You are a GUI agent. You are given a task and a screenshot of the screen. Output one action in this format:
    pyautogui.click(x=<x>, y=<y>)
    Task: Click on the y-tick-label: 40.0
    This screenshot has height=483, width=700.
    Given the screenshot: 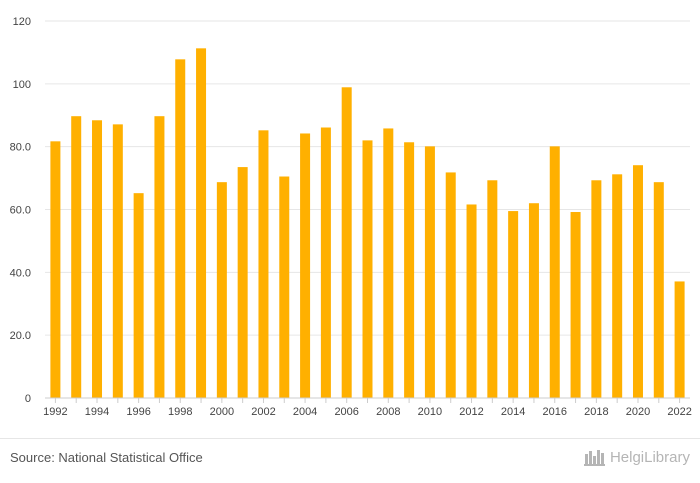 What is the action you would take?
    pyautogui.click(x=20, y=273)
    